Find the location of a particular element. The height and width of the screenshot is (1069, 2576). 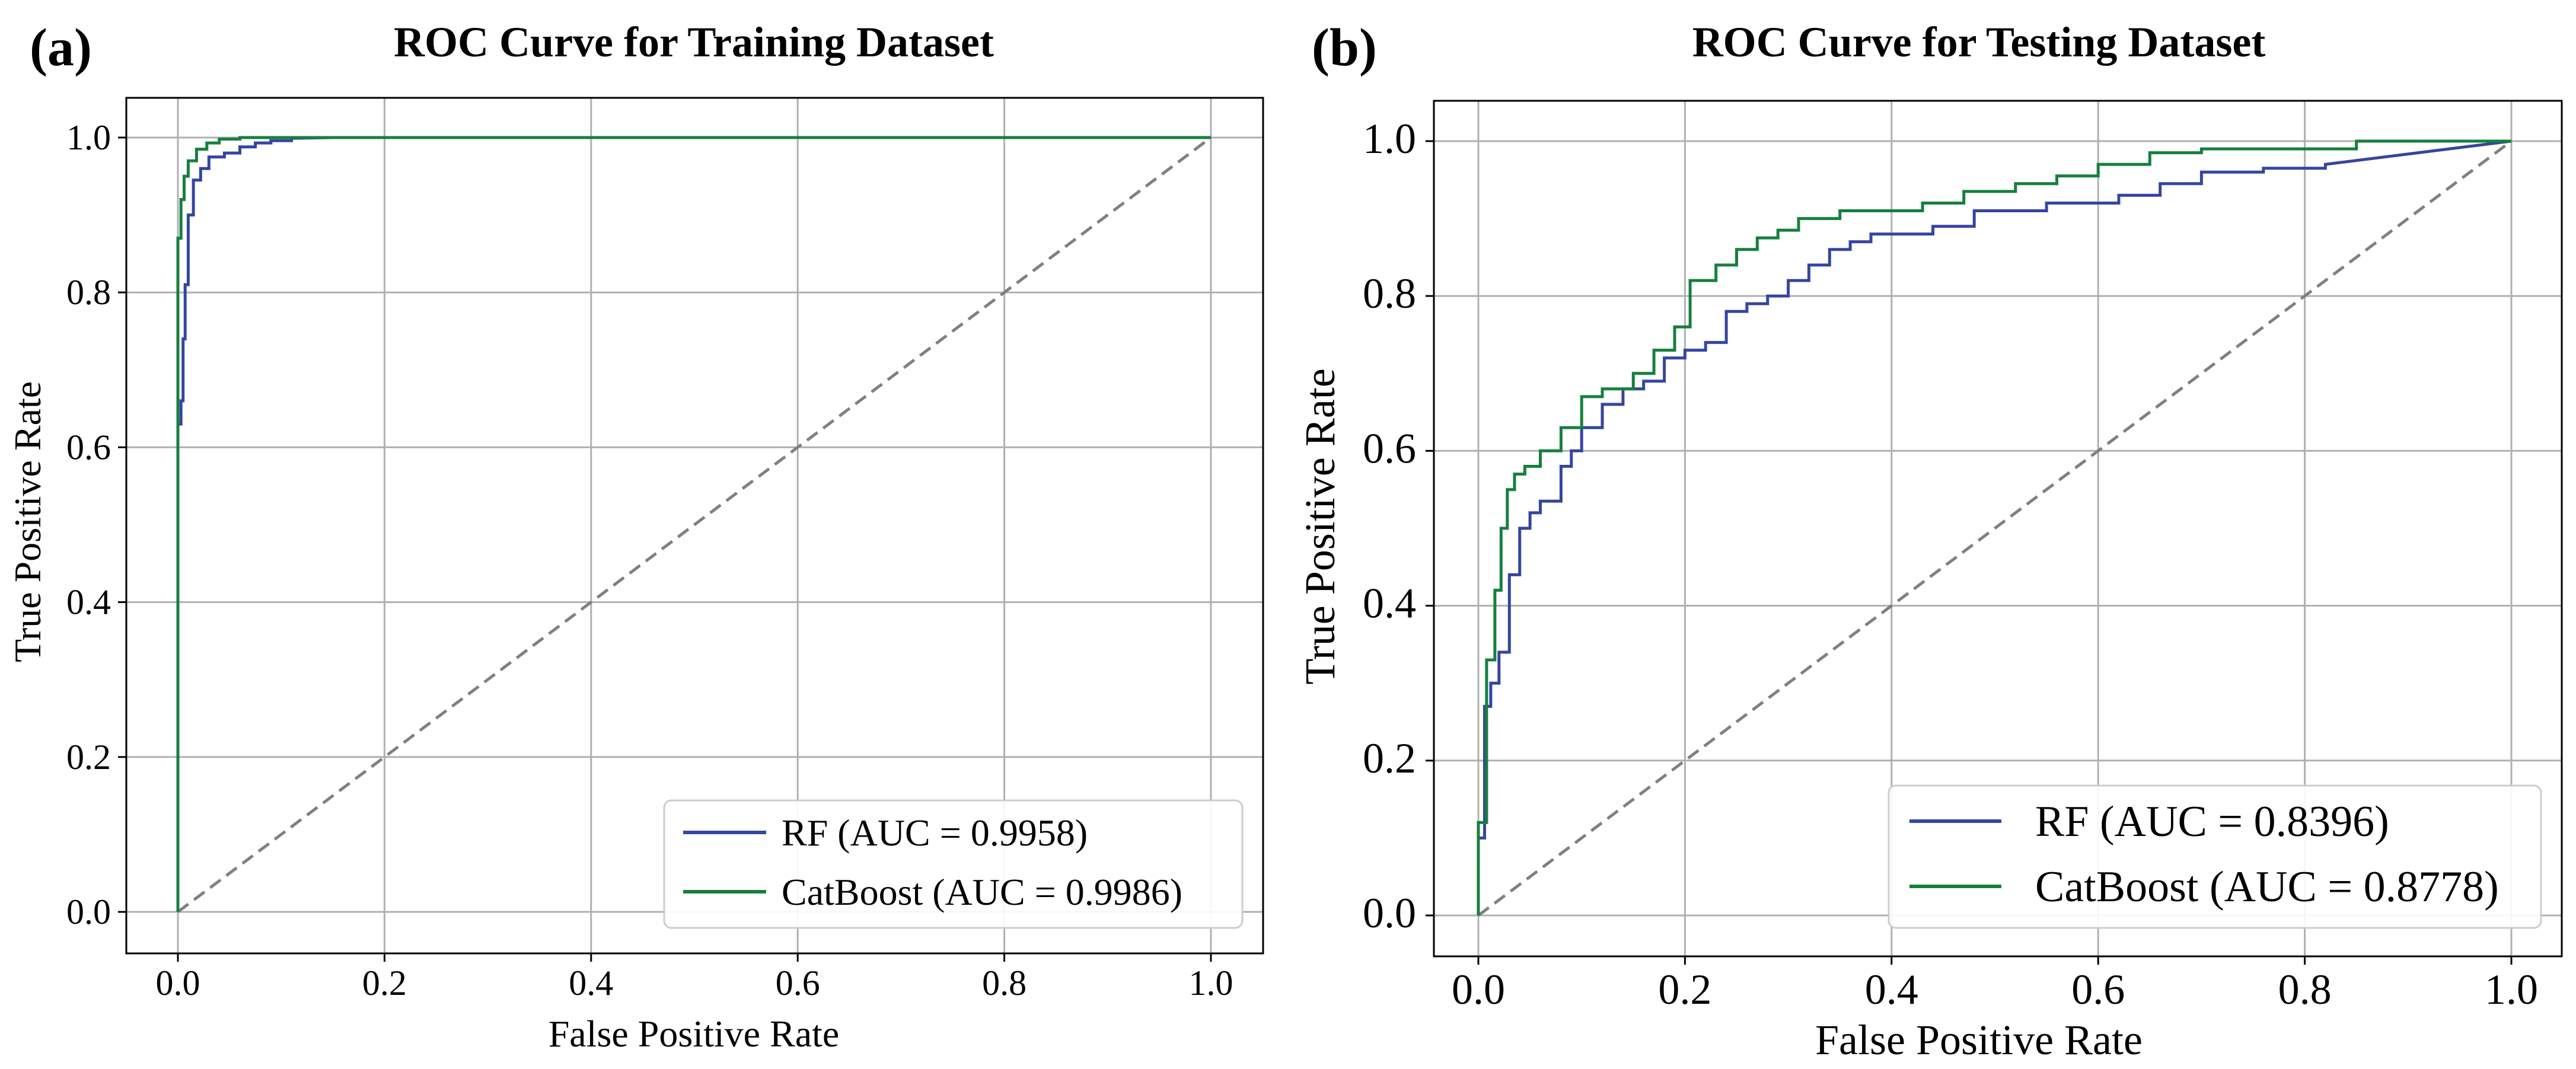

panel-b-legend-box is located at coordinates (2215, 856).